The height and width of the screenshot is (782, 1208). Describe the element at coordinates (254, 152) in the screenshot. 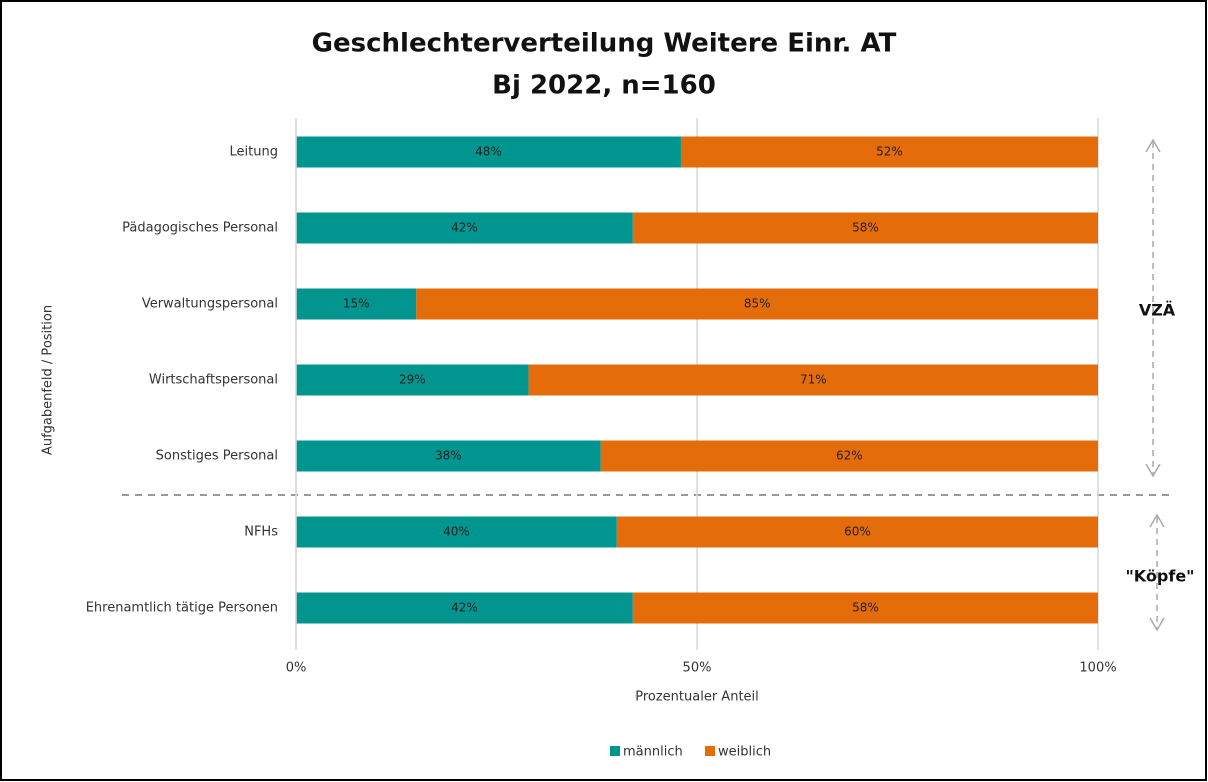

I see `y-tick-label: Leitung` at that location.